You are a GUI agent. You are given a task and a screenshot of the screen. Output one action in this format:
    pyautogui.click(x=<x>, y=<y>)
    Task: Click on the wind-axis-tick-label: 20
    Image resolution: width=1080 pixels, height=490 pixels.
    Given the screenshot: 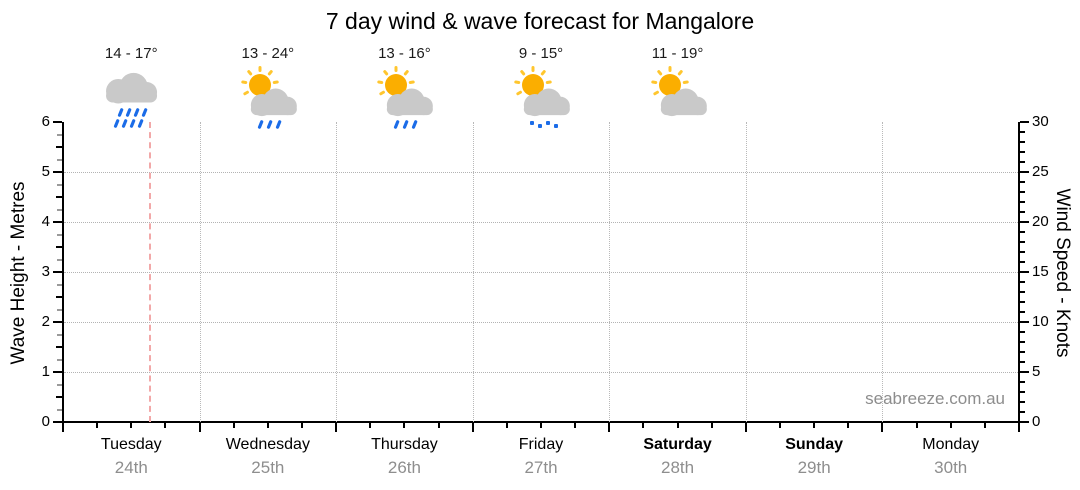 What is the action you would take?
    pyautogui.click(x=1040, y=221)
    